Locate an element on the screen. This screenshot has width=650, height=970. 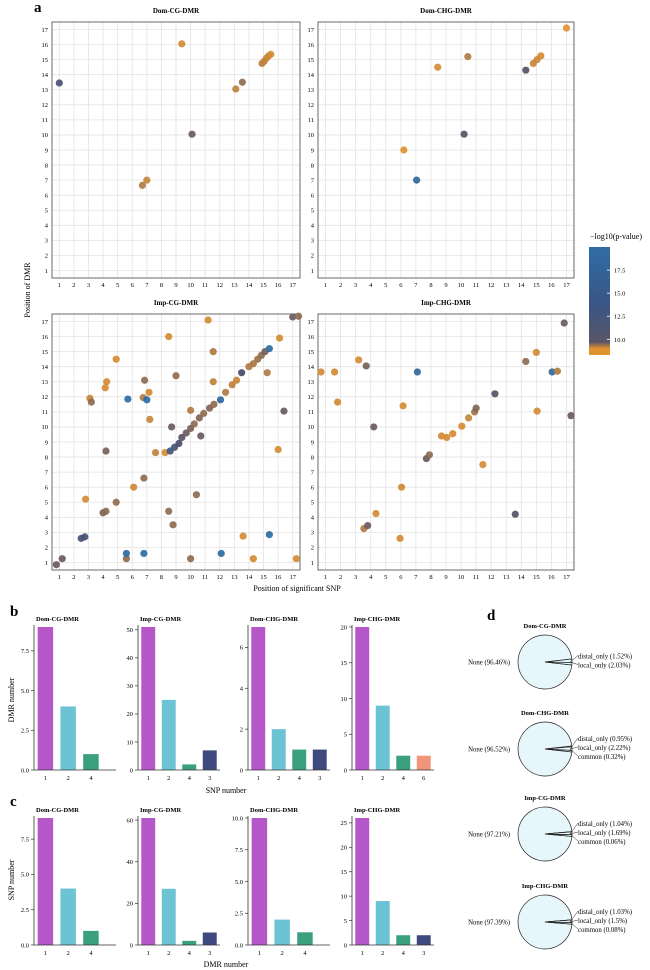
x-tick-label: 10 is located at coordinates (190, 577).